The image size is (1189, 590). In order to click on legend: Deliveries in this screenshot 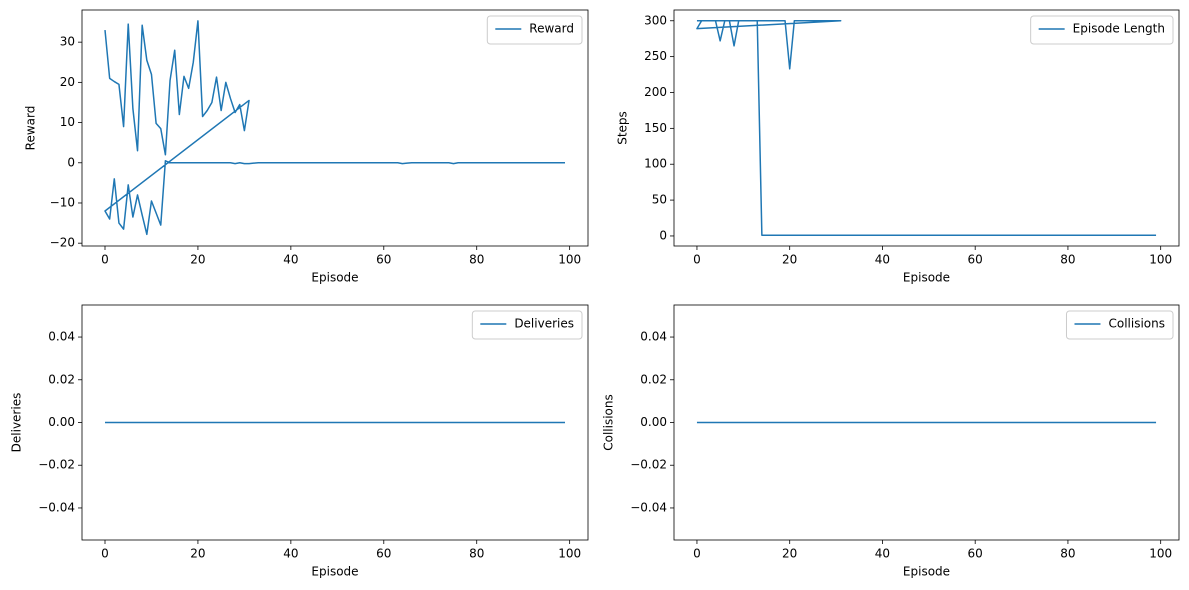, I will do `click(527, 325)`.